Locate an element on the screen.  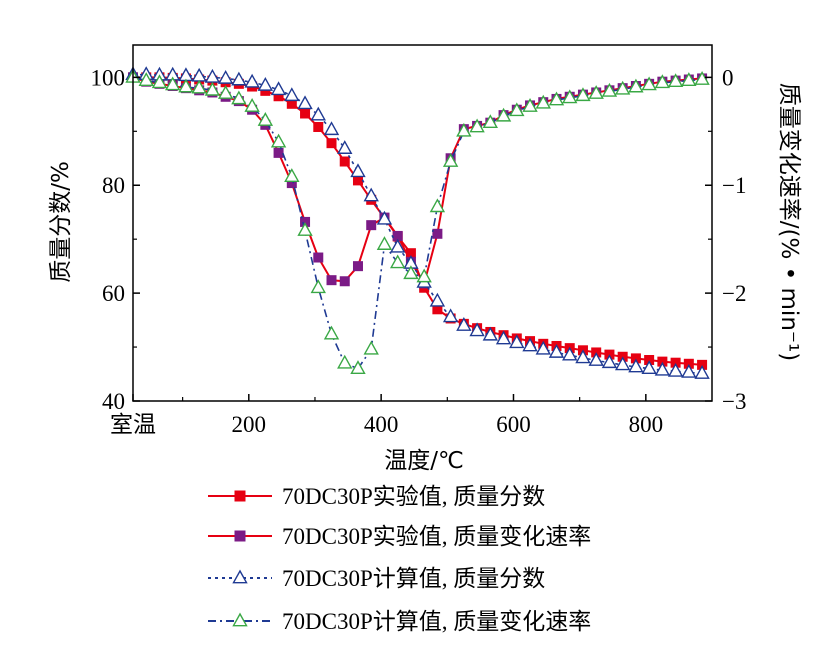
legend-label: 70DC30P计算值, 质量变化速率 is located at coordinates (436, 621).